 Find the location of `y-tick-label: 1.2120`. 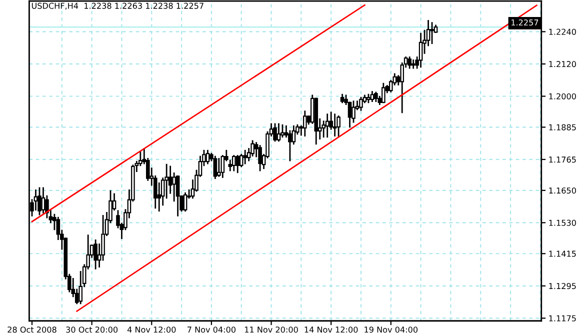

y-tick-label: 1.2120 is located at coordinates (562, 64).